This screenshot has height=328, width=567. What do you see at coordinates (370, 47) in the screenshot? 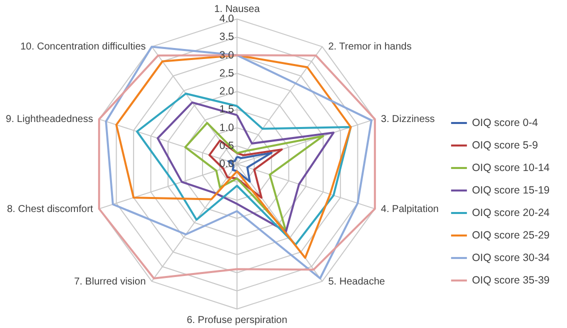
I see `spoke-label: 2. Tremor in hands` at bounding box center [370, 47].